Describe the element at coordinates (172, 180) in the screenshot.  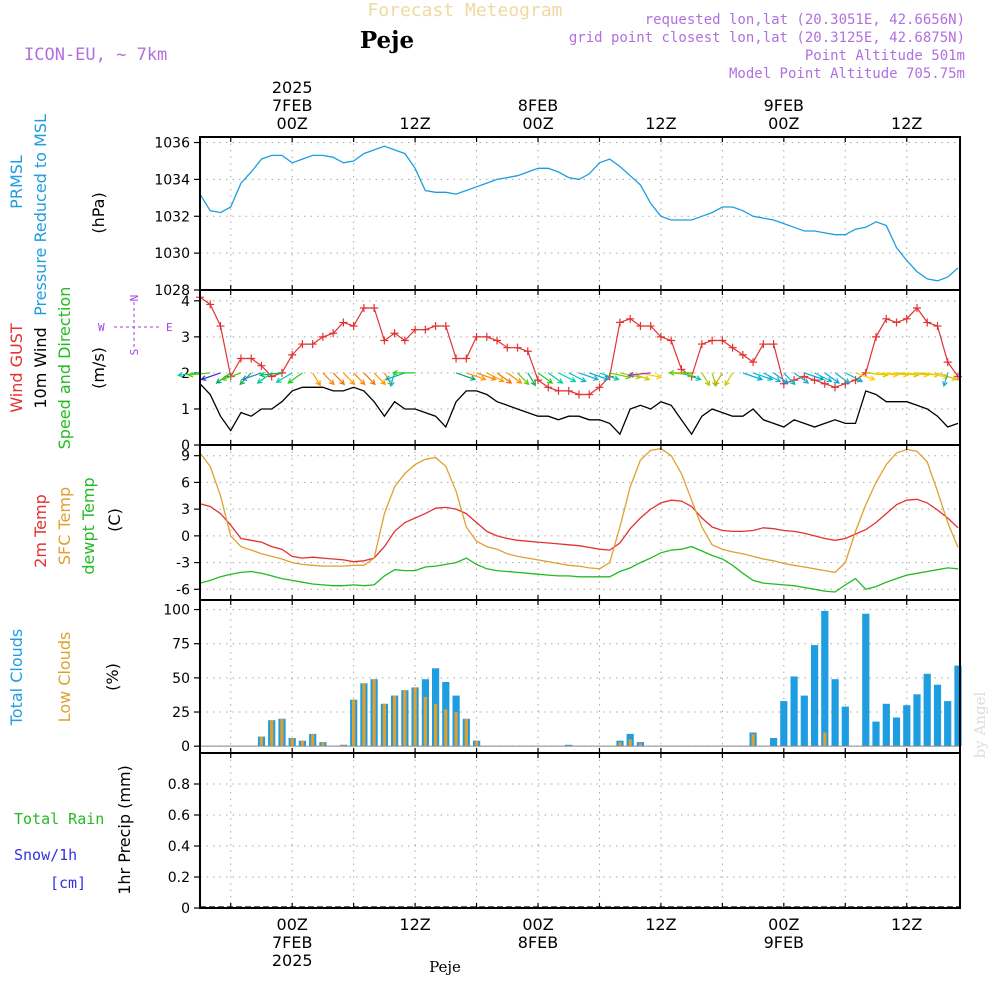
I see `pressure-ytick-label: 1034` at that location.